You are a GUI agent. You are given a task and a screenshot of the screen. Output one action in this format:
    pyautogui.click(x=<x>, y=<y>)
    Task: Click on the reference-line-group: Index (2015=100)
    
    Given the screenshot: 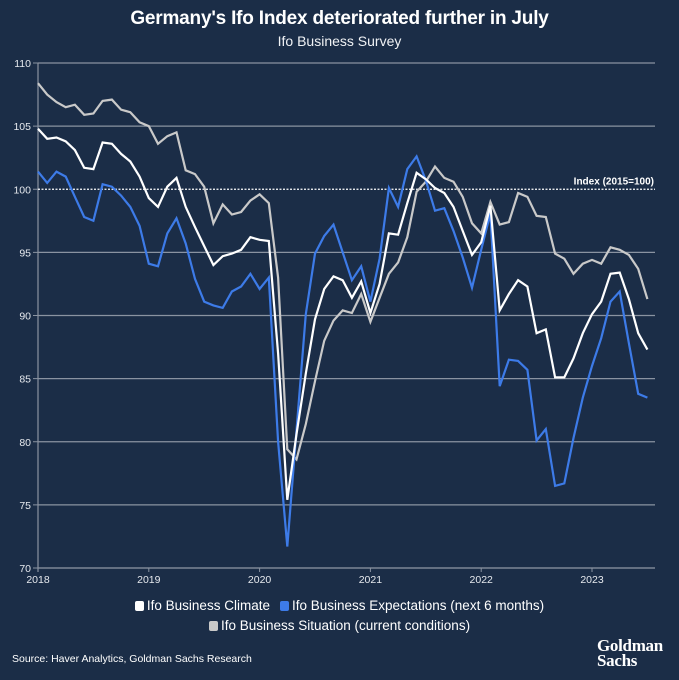 What is the action you would take?
    pyautogui.click(x=346, y=183)
    